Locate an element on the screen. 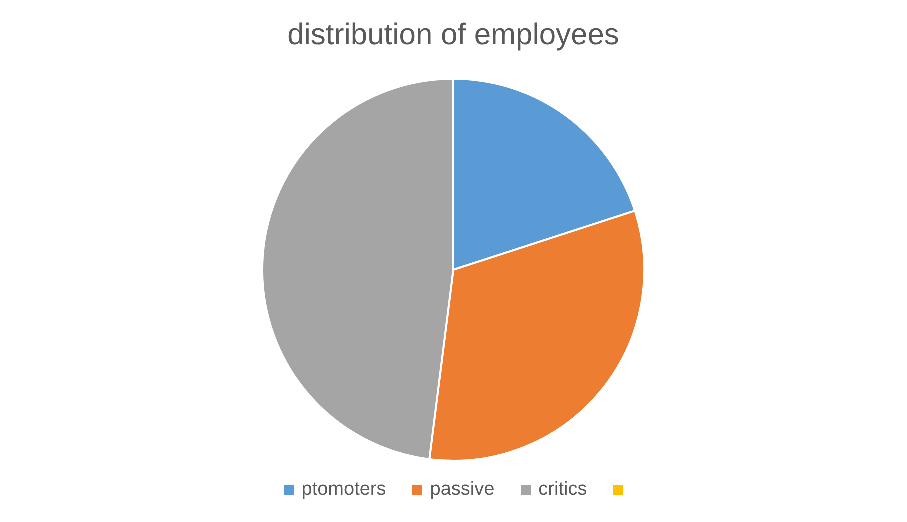  legend-label: ptomoters is located at coordinates (344, 490).